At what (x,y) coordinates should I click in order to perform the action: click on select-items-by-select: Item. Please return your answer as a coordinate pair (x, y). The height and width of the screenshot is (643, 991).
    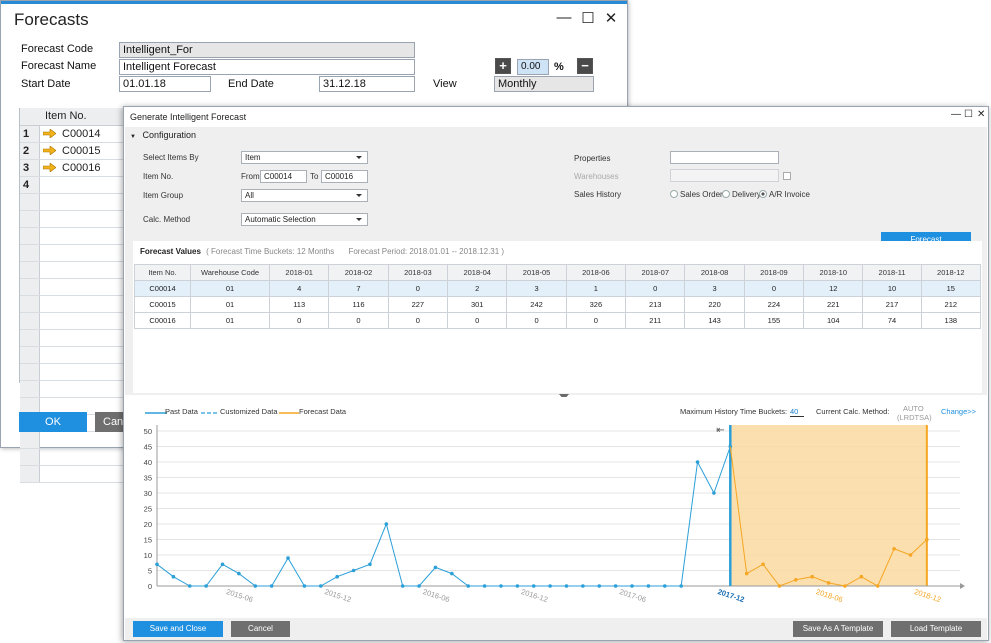
    Looking at the image, I should click on (304, 157).